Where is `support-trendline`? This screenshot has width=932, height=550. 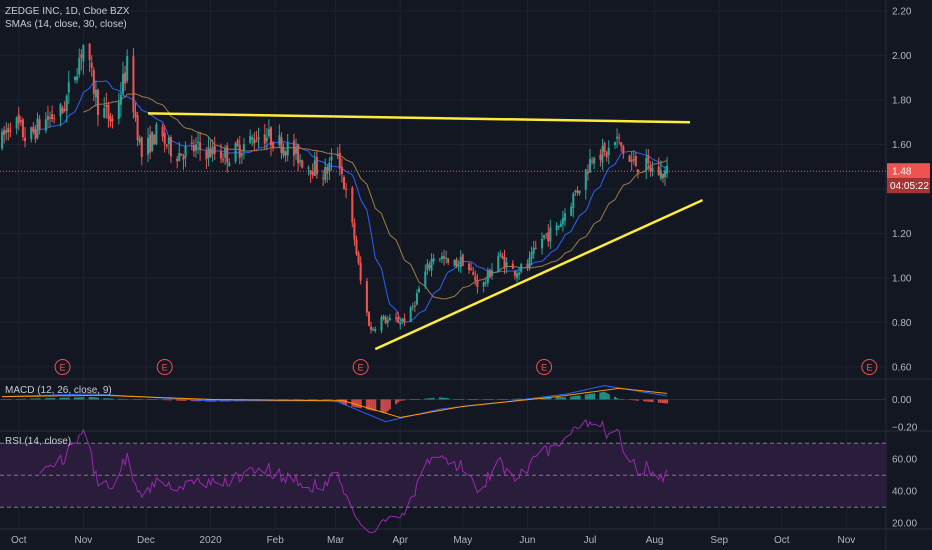 support-trendline is located at coordinates (539, 274).